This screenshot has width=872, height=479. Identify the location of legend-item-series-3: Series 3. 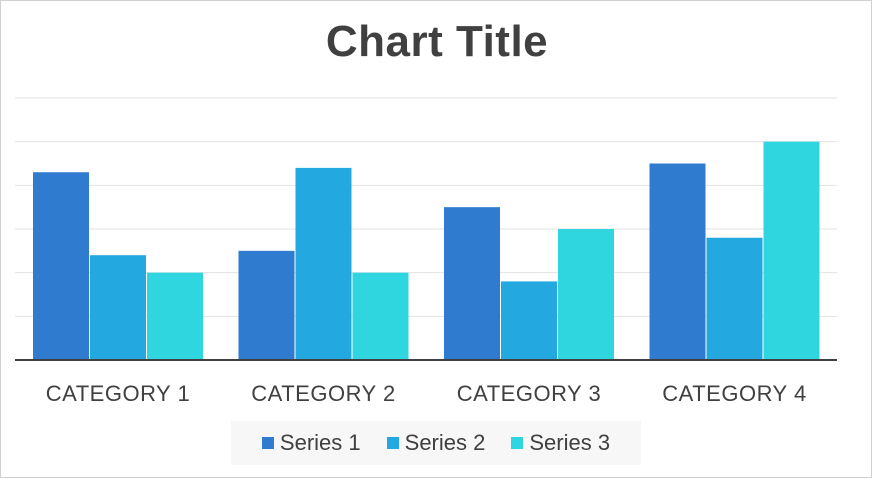
(560, 443).